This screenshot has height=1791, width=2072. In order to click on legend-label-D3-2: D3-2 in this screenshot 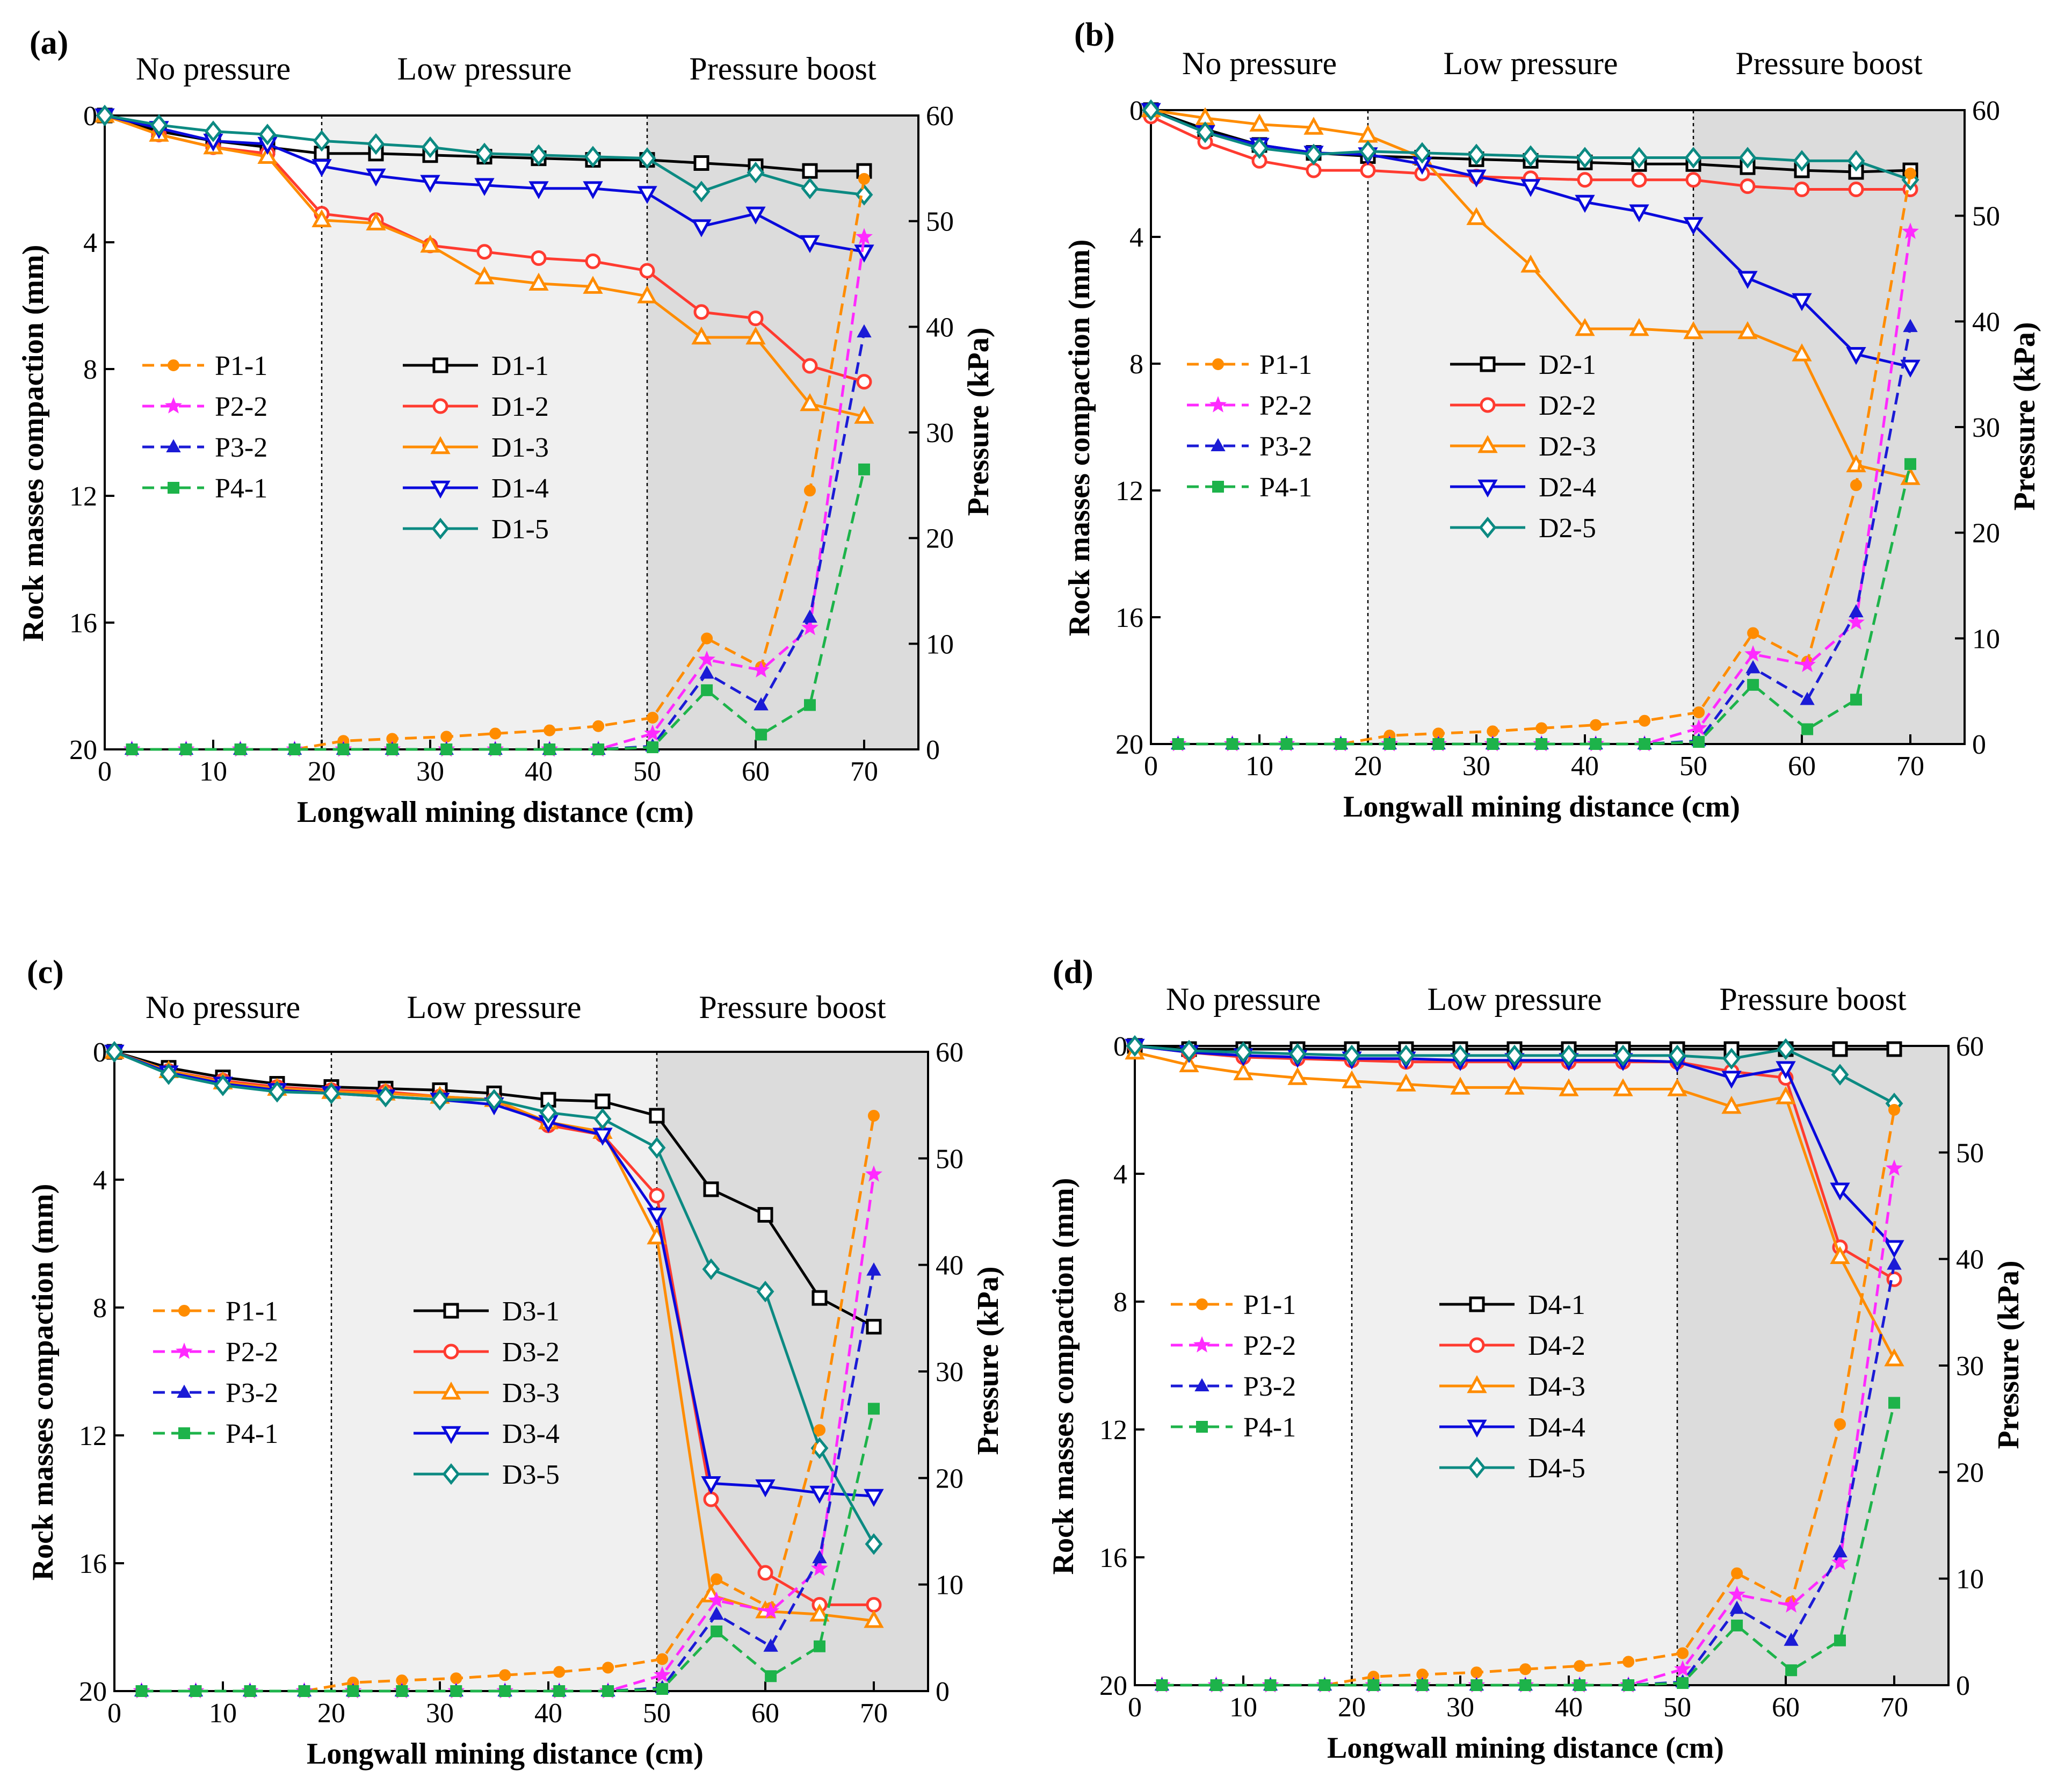, I will do `click(531, 1352)`.